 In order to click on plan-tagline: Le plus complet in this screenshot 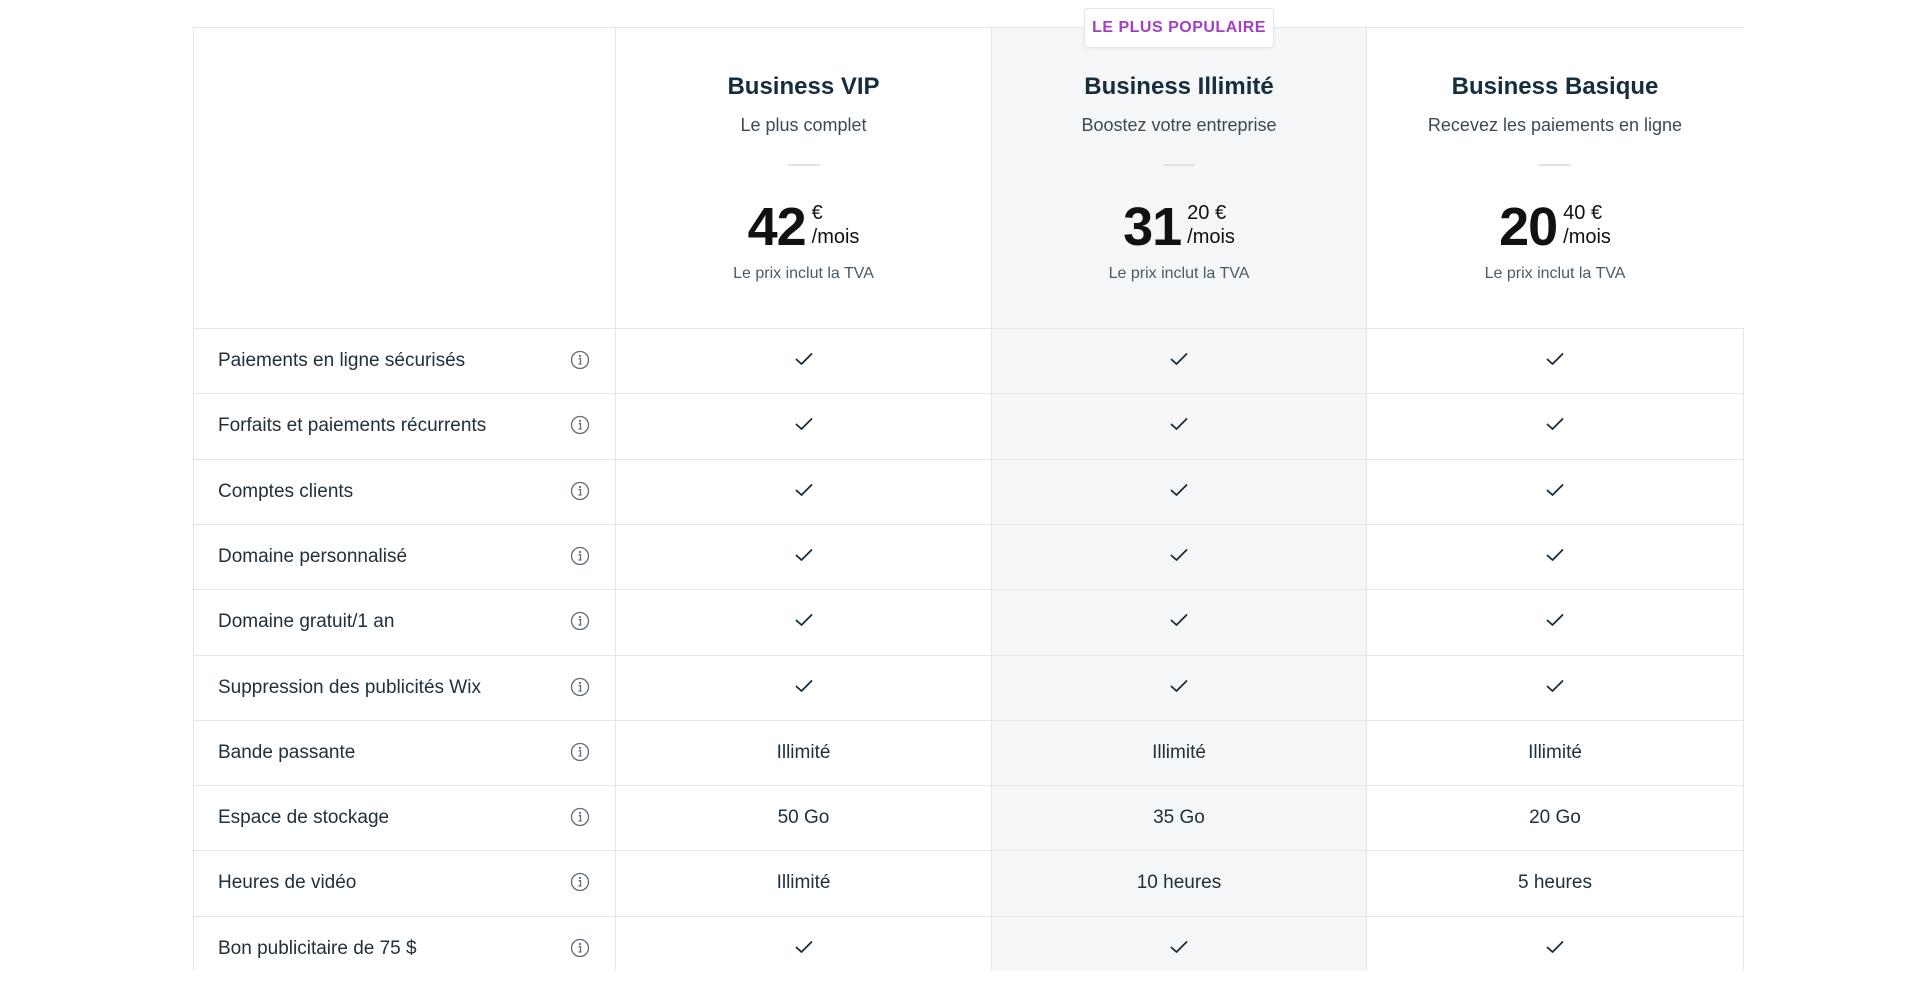, I will do `click(803, 125)`.